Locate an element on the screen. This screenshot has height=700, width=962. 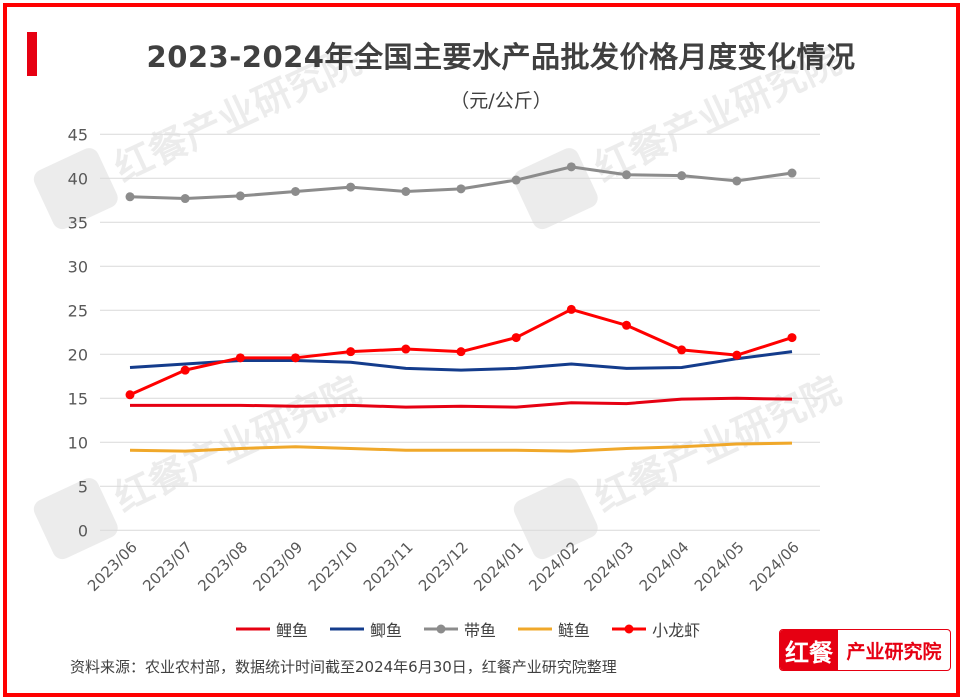
legend-label: 带鱼 is located at coordinates (480, 630).